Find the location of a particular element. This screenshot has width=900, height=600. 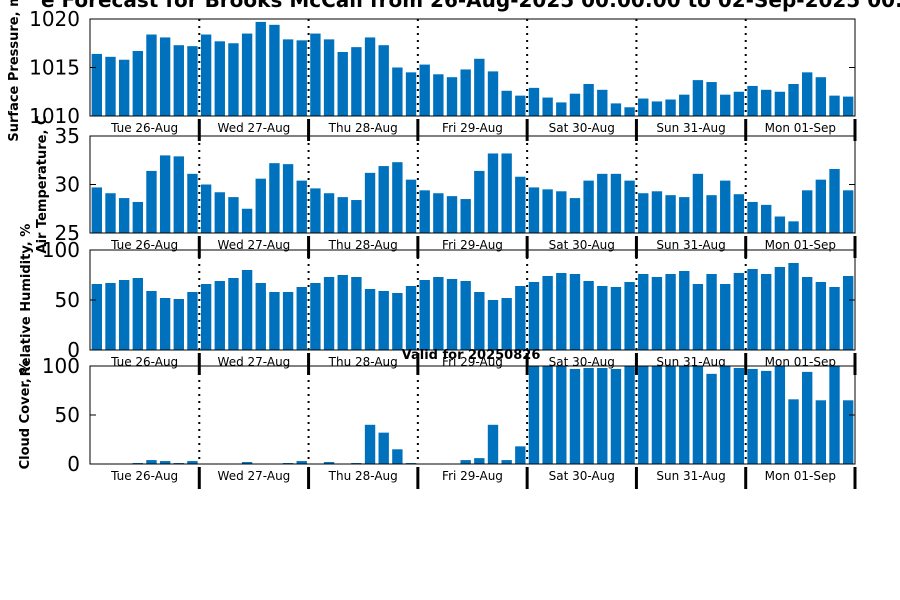

y-tick-label: 100 is located at coordinates (61, 250).